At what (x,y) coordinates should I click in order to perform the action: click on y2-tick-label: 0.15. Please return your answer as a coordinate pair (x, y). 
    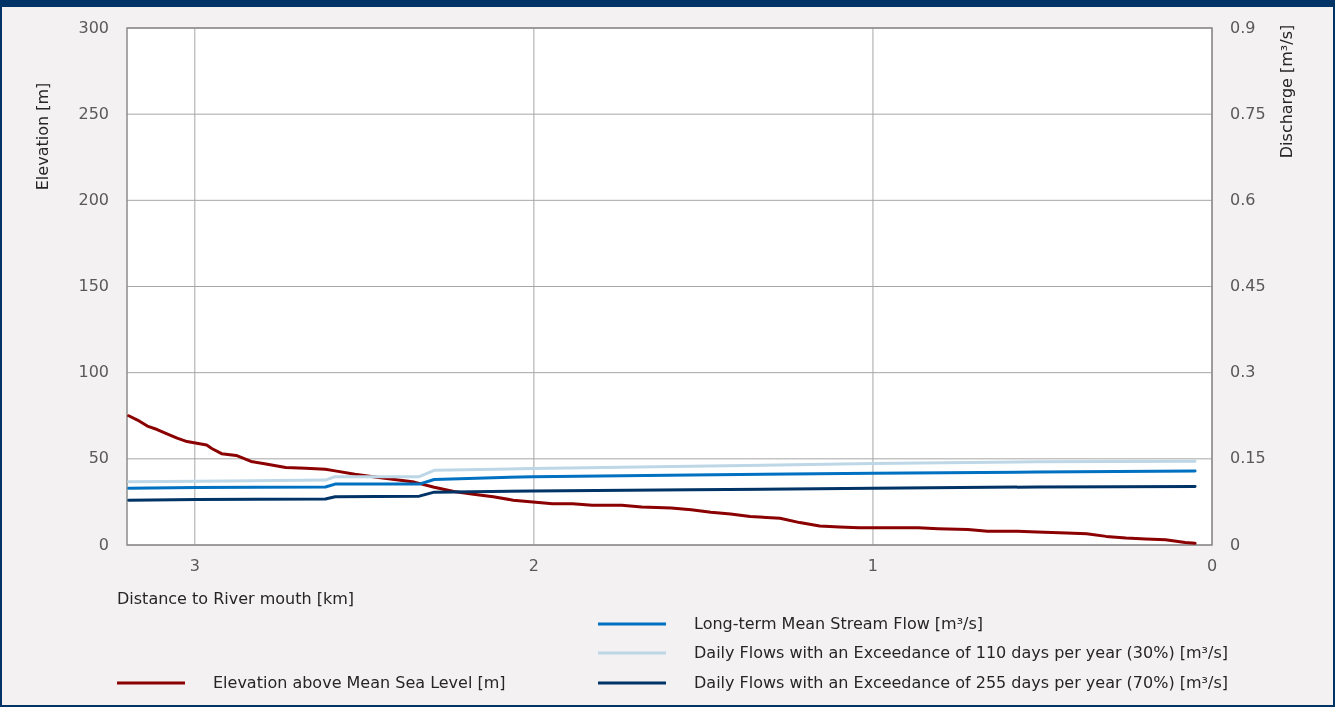
    Looking at the image, I should click on (1248, 458).